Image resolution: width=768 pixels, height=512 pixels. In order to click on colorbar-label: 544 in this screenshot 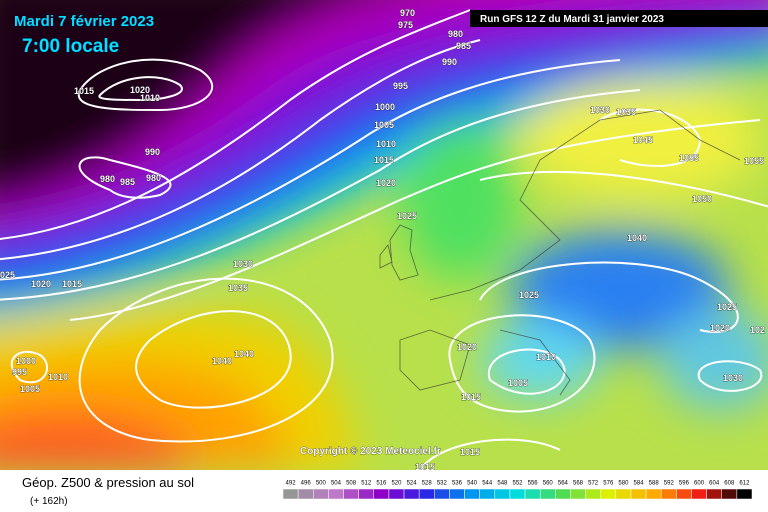, I will do `click(487, 484)`.